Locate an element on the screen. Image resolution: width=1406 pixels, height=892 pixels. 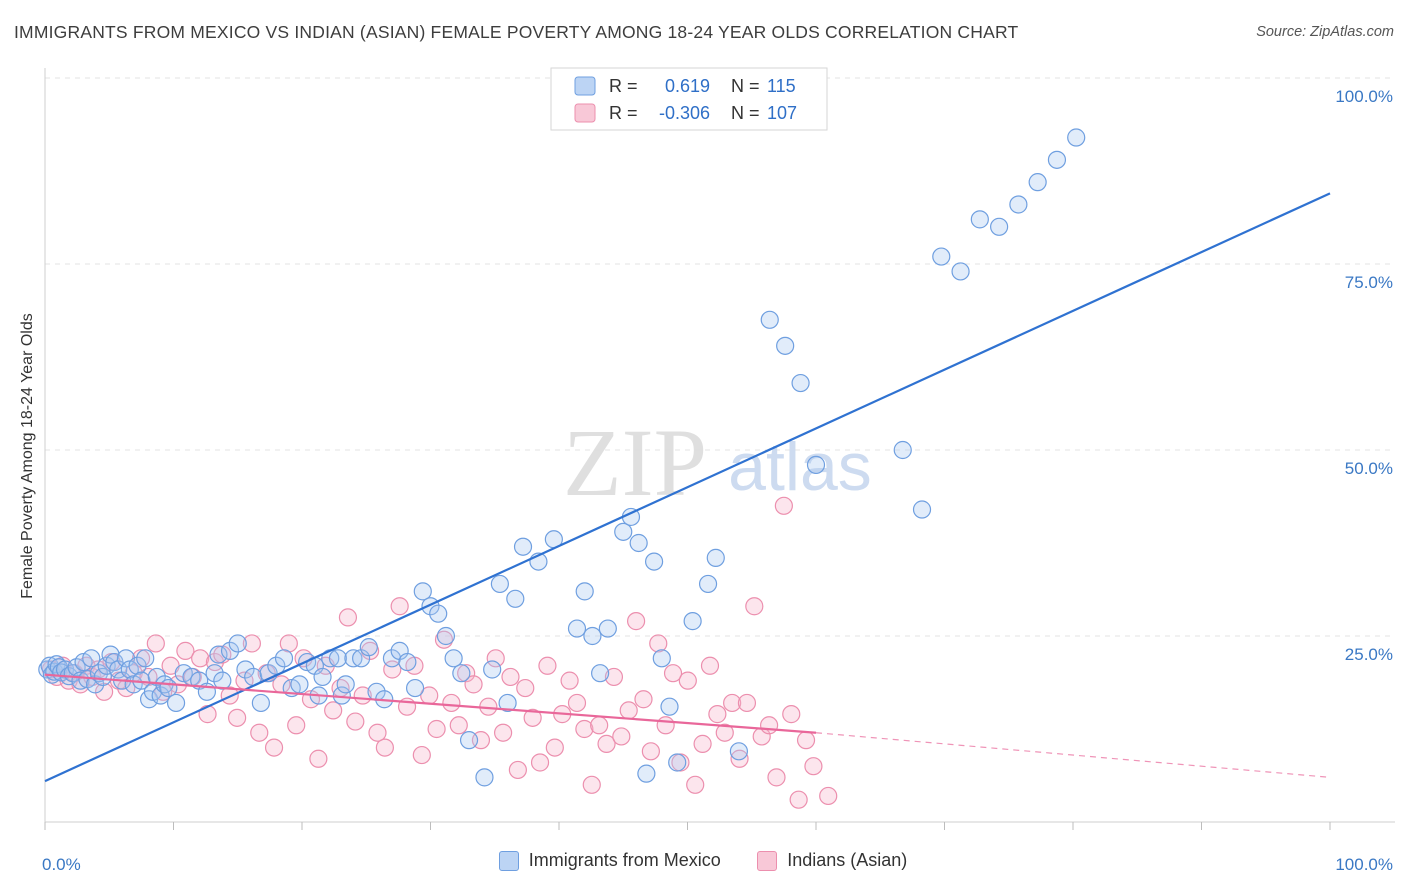
legend-swatch-mexico is located at coordinates (585, 86).